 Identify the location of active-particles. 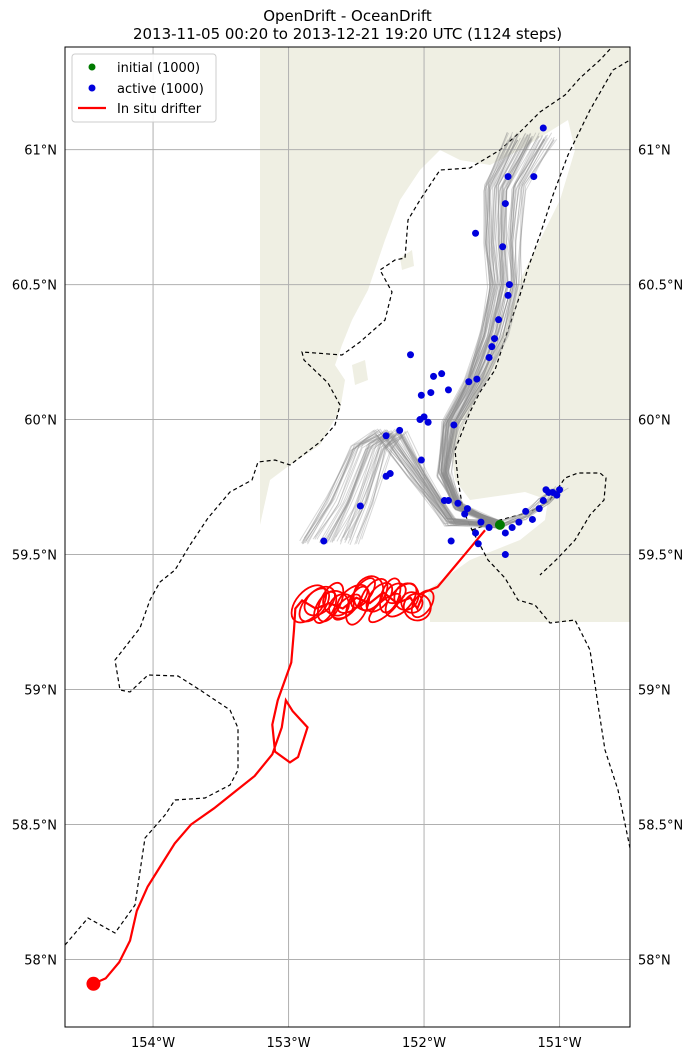
(442, 341).